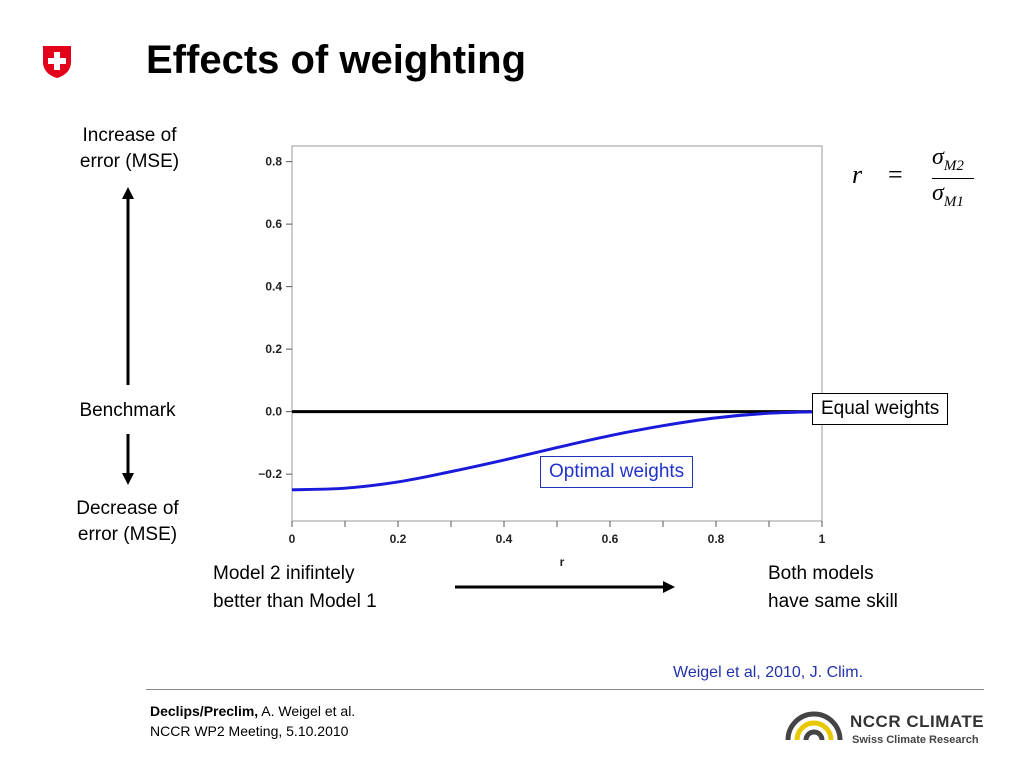 This screenshot has width=1024, height=768. What do you see at coordinates (273, 162) in the screenshot?
I see `y-tick-label: 0.8` at bounding box center [273, 162].